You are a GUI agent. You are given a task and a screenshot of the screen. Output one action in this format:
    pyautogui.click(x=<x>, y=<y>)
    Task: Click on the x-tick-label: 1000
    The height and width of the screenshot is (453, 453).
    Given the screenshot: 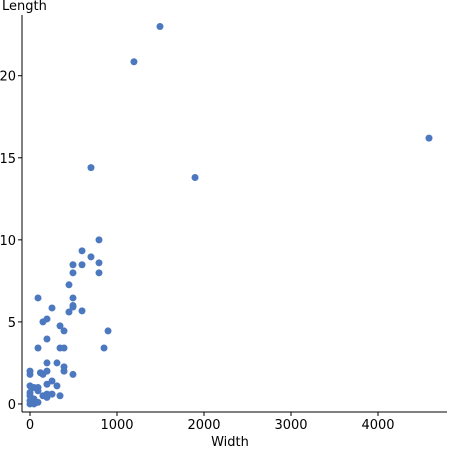 What is the action you would take?
    pyautogui.click(x=116, y=425)
    